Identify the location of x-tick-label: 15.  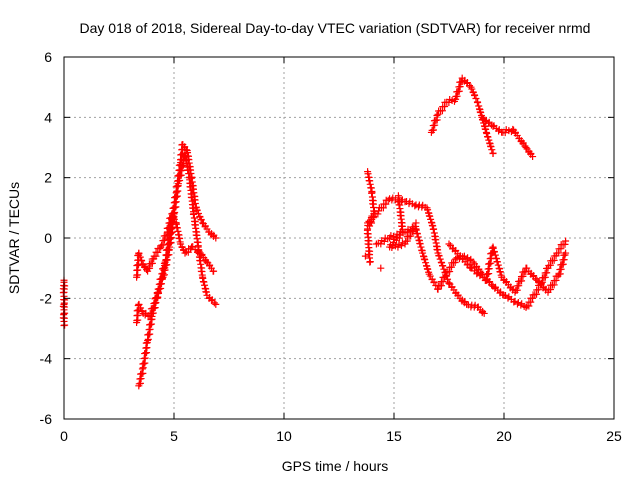
(394, 436).